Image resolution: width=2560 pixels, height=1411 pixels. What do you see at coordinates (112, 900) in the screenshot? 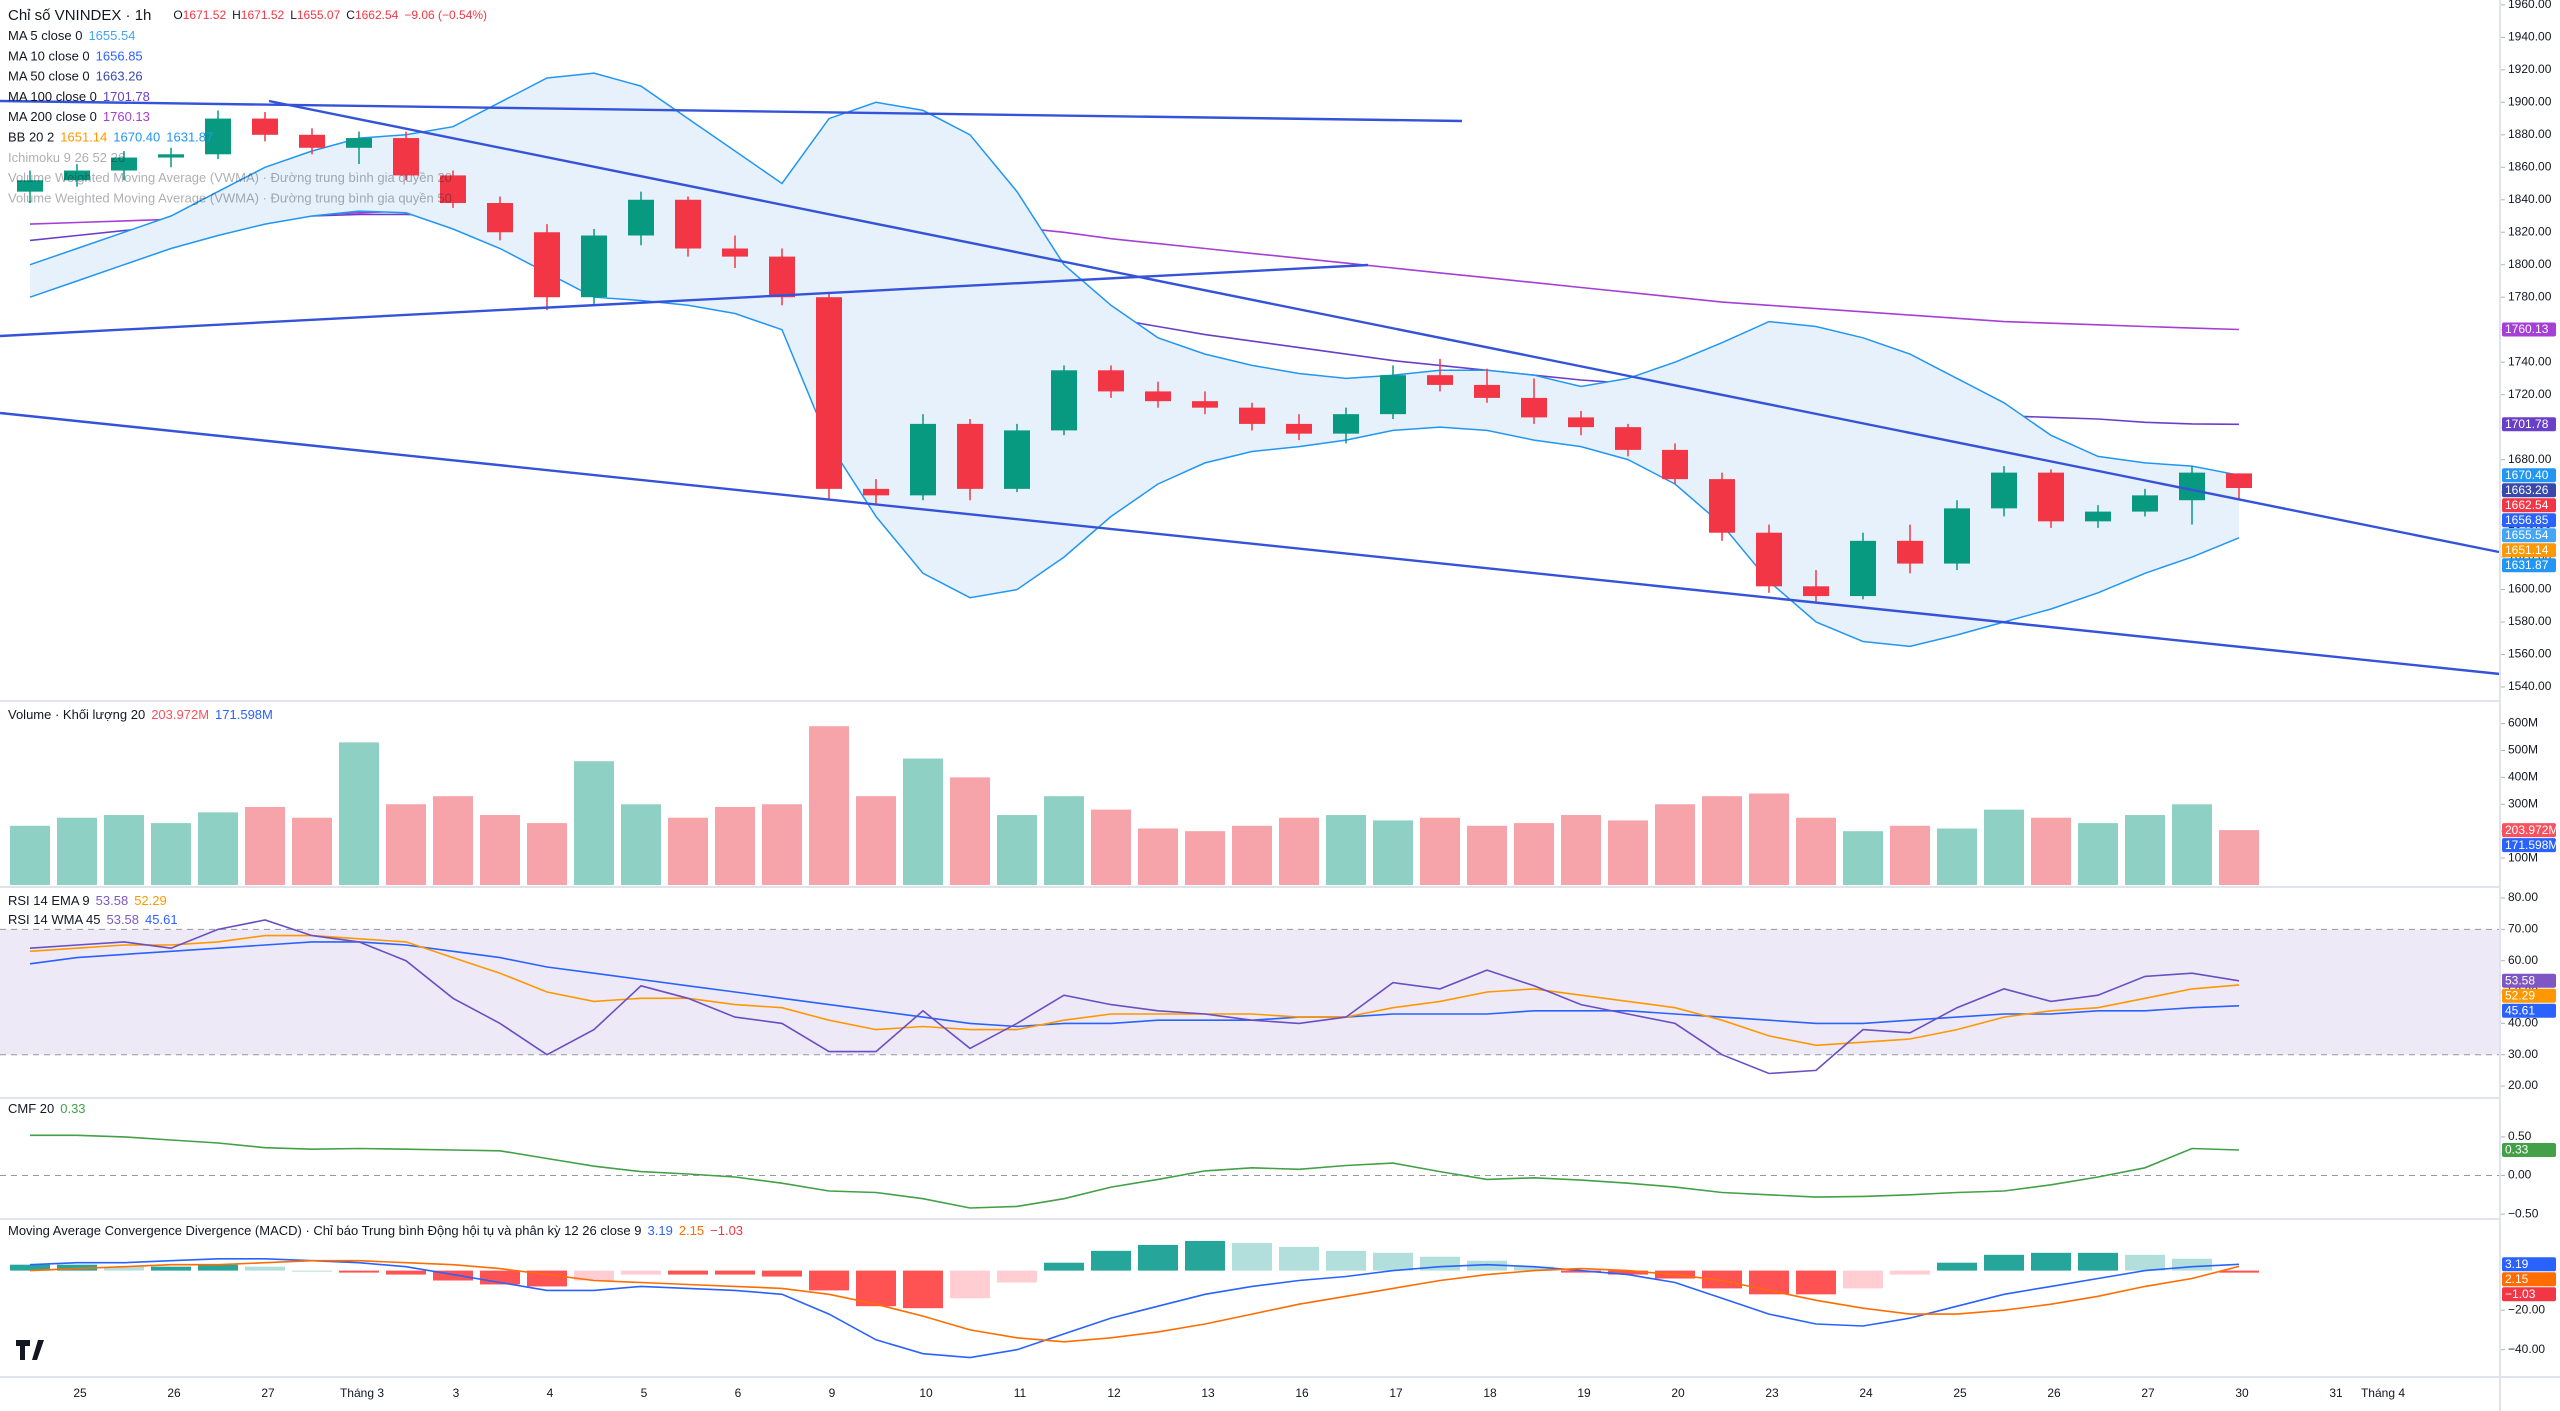
I see `legend-value: 53.58` at bounding box center [112, 900].